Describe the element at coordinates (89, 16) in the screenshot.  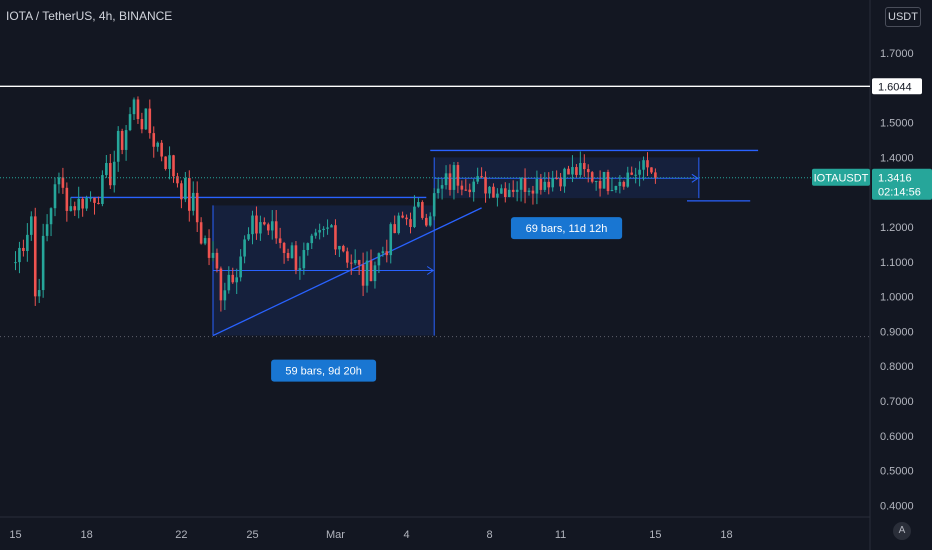
I see `chart-title: IOTA / TetherUS, 4h, BINANCE` at that location.